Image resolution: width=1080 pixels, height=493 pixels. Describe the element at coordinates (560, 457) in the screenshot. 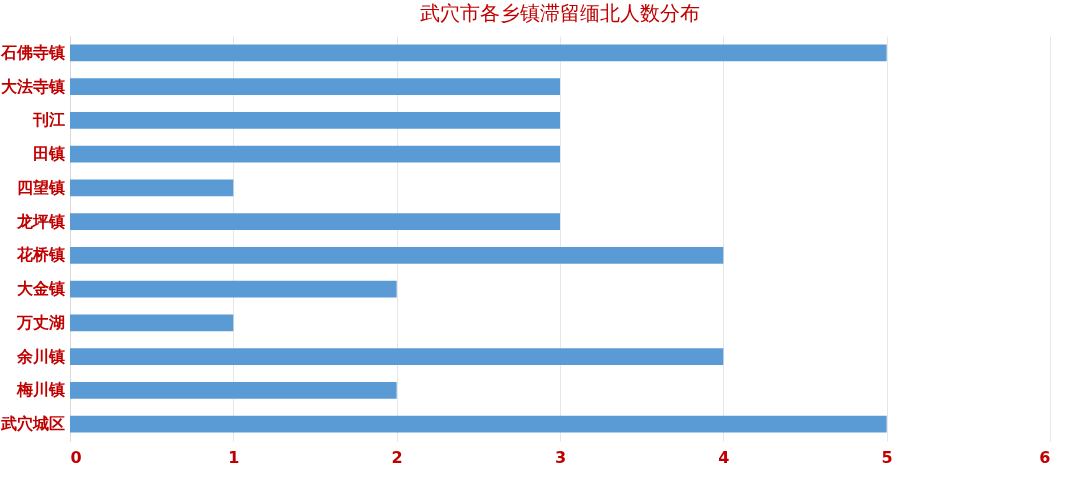

I see `x-tick-label: 3` at that location.